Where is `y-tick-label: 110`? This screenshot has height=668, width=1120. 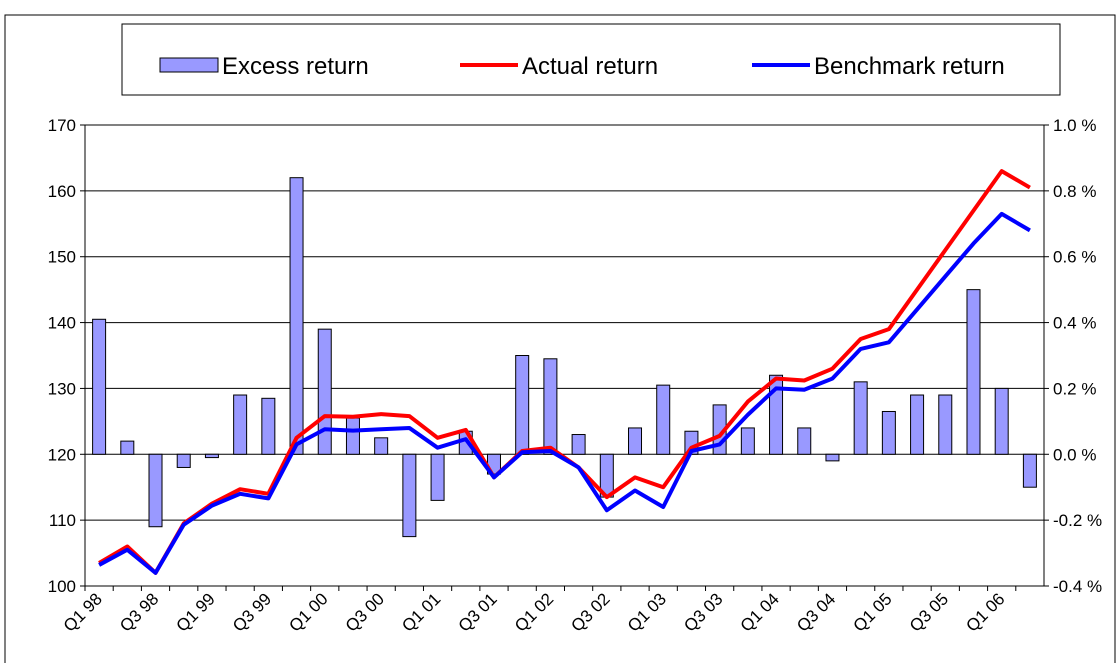 y-tick-label: 110 is located at coordinates (62, 520).